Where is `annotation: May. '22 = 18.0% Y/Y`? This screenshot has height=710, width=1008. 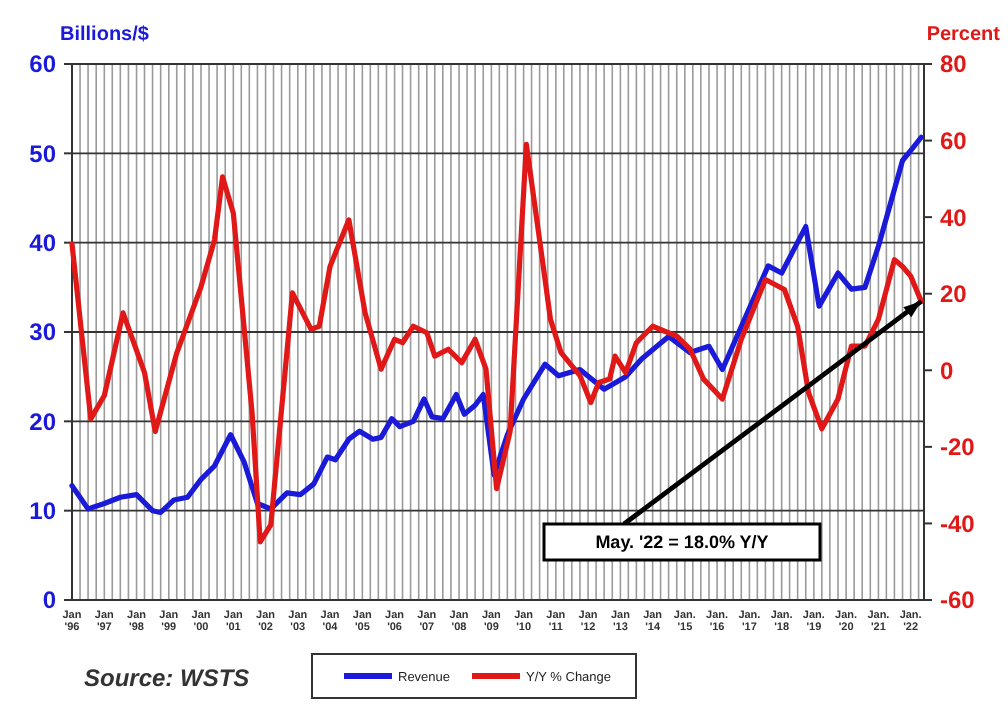 annotation: May. '22 = 18.0% Y/Y is located at coordinates (682, 542).